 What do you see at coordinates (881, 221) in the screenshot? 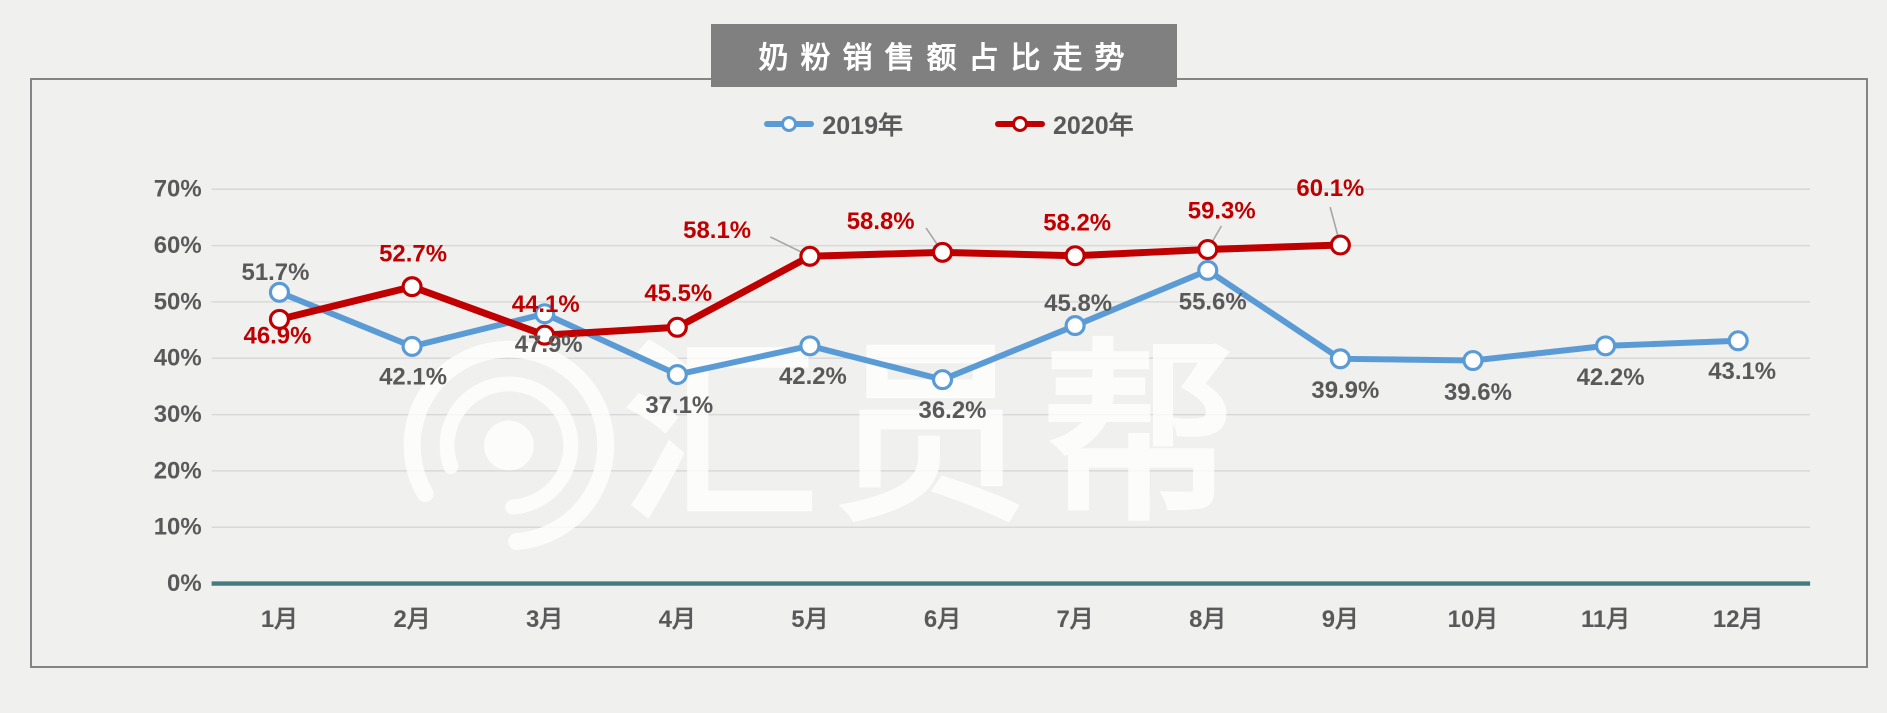
I see `data-label-2020年: 58.8%` at bounding box center [881, 221].